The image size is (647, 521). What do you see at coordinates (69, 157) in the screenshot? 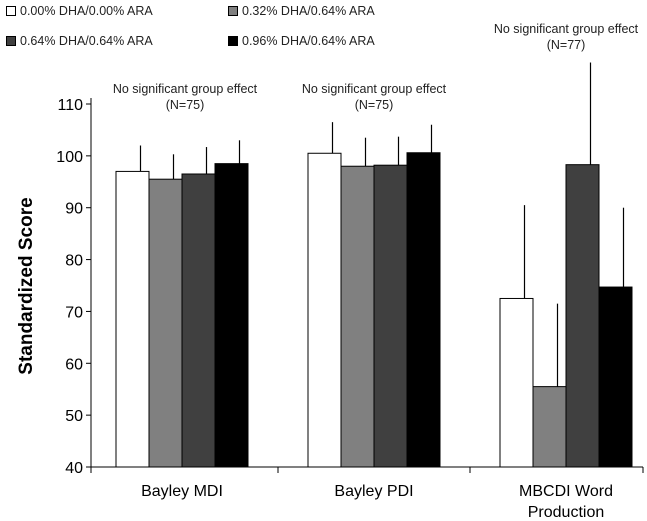
I see `y-tick-label: 100` at bounding box center [69, 157].